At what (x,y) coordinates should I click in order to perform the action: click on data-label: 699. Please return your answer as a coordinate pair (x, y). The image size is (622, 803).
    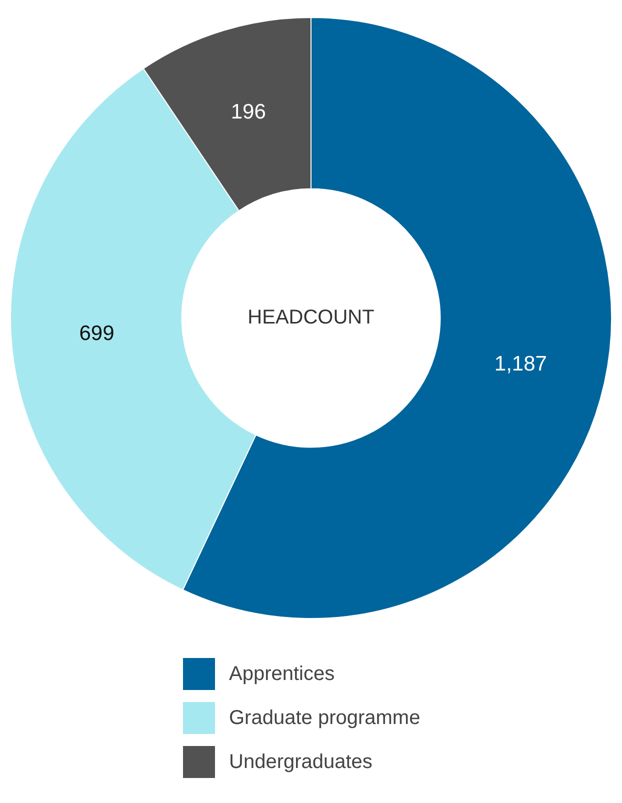
    Looking at the image, I should click on (96, 333).